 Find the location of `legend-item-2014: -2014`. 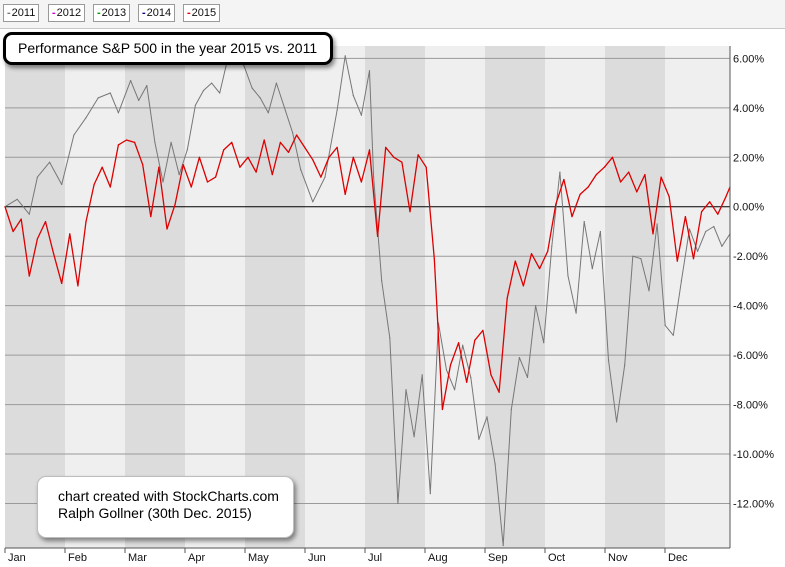

legend-item-2014: -2014 is located at coordinates (157, 13).